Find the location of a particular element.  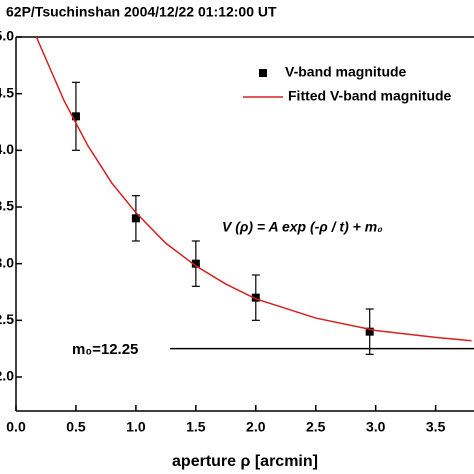

x-tick-label: 0.5 is located at coordinates (76, 427).